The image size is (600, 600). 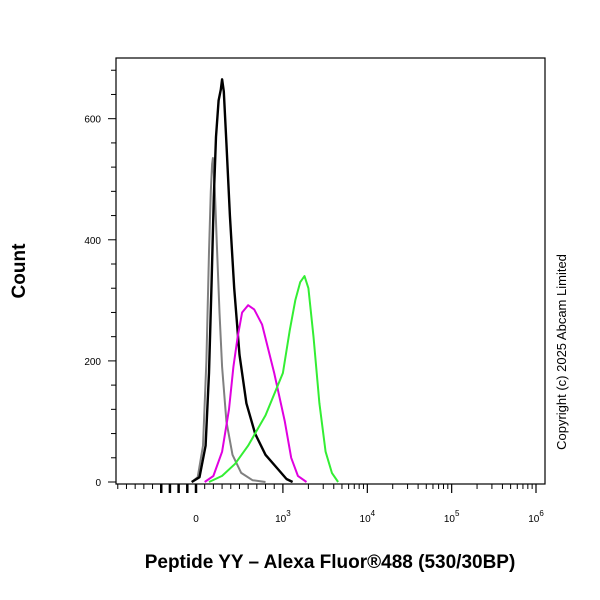 What do you see at coordinates (100, 279) in the screenshot?
I see `y-axis: 0 200 400 600` at bounding box center [100, 279].